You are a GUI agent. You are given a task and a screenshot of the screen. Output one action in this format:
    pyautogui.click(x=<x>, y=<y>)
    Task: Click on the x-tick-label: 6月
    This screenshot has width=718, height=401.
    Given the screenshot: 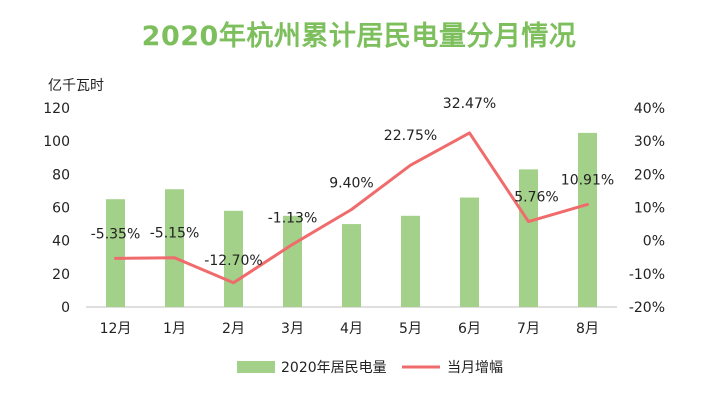 What is the action you would take?
    pyautogui.click(x=469, y=329)
    